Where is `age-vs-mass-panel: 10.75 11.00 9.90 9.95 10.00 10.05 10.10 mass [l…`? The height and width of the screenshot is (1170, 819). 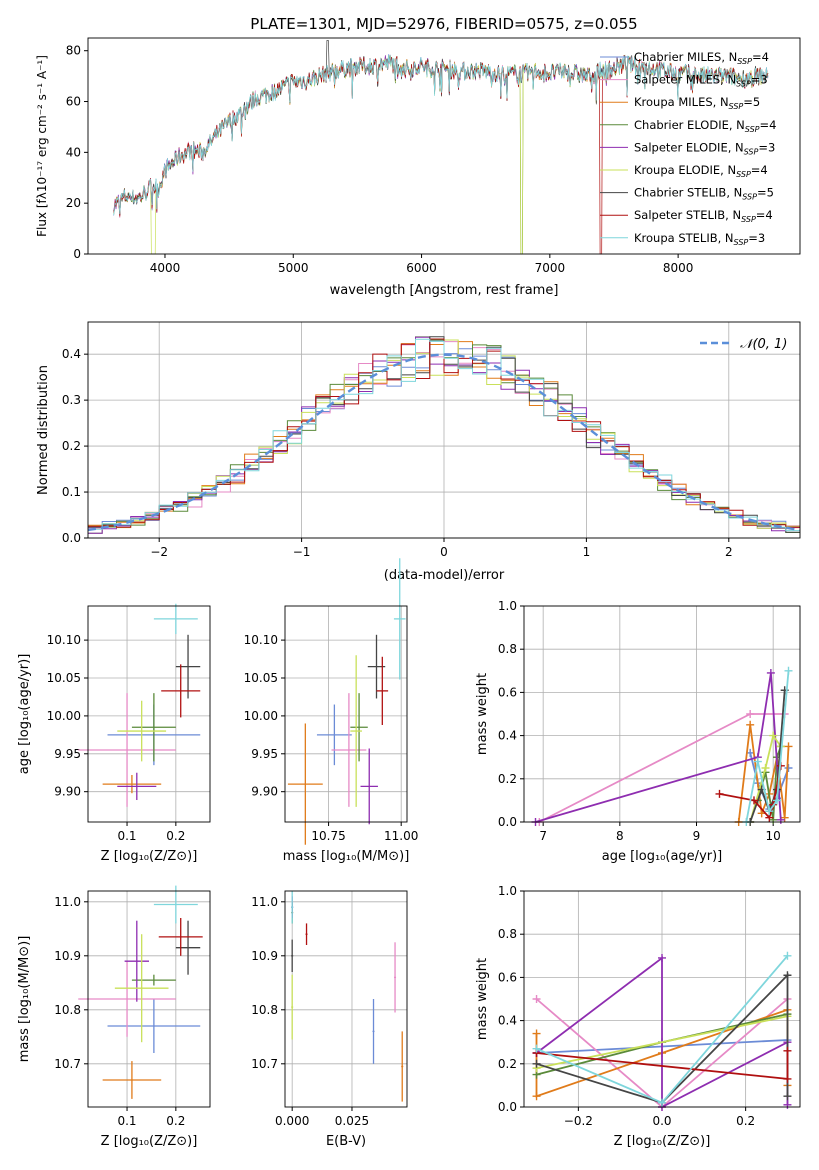
age-vs-mass-panel: 10.75 11.00 9.90 9.95 10.00 10.05 10.10 mass [l… is located at coordinates (331, 711).